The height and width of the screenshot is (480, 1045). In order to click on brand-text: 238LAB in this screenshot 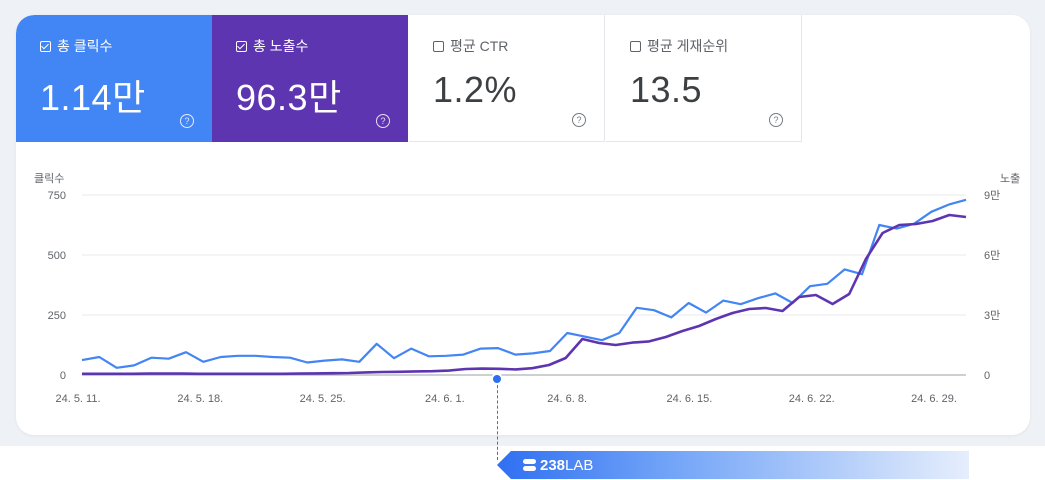, I will do `click(566, 465)`.